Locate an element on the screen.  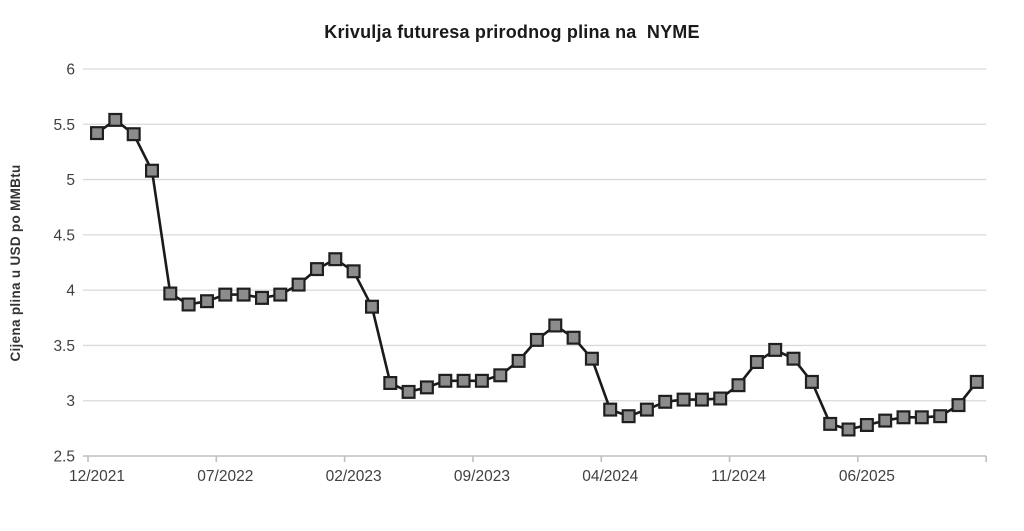
y-tick-label: 4.5 is located at coordinates (64, 235).